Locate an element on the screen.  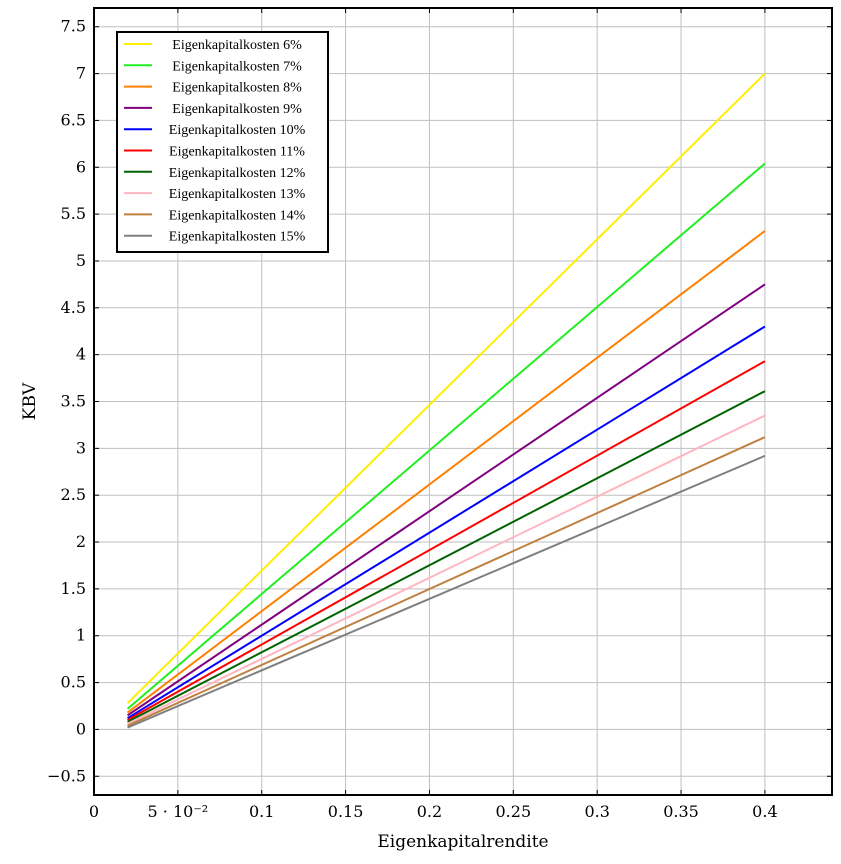
y-tick-label: 1 is located at coordinates (81, 635).